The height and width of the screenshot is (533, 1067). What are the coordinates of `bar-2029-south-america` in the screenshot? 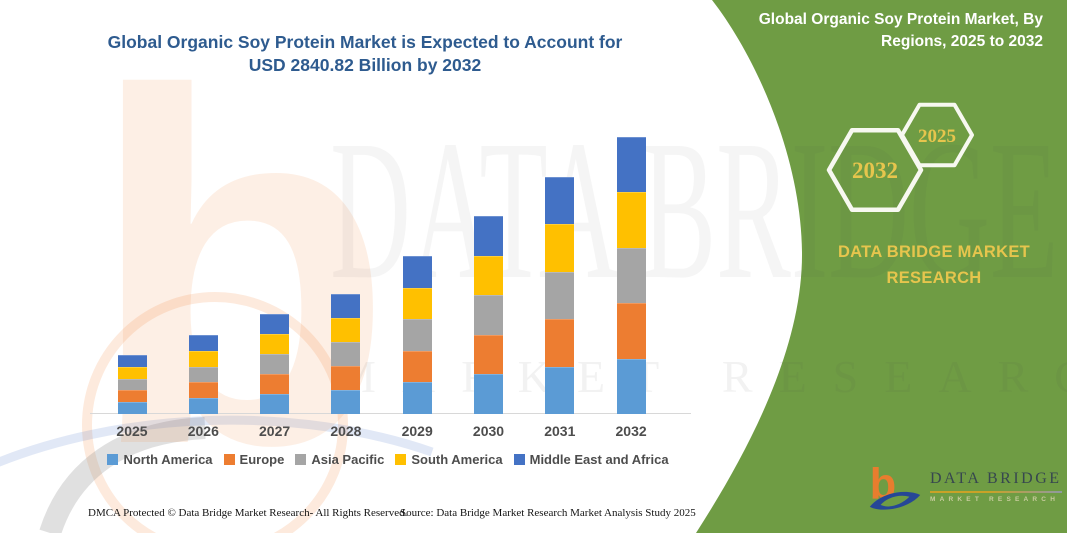 It's located at (417, 303).